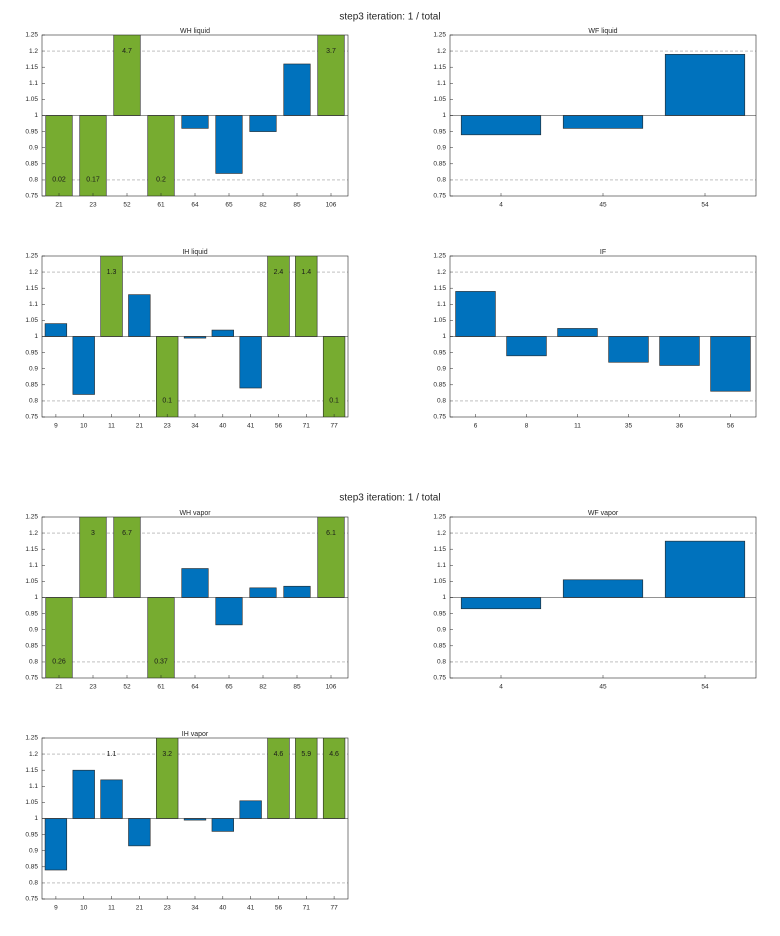 The width and height of the screenshot is (780, 936). Describe the element at coordinates (195, 734) in the screenshot. I see `chart-title: IH vapor` at that location.